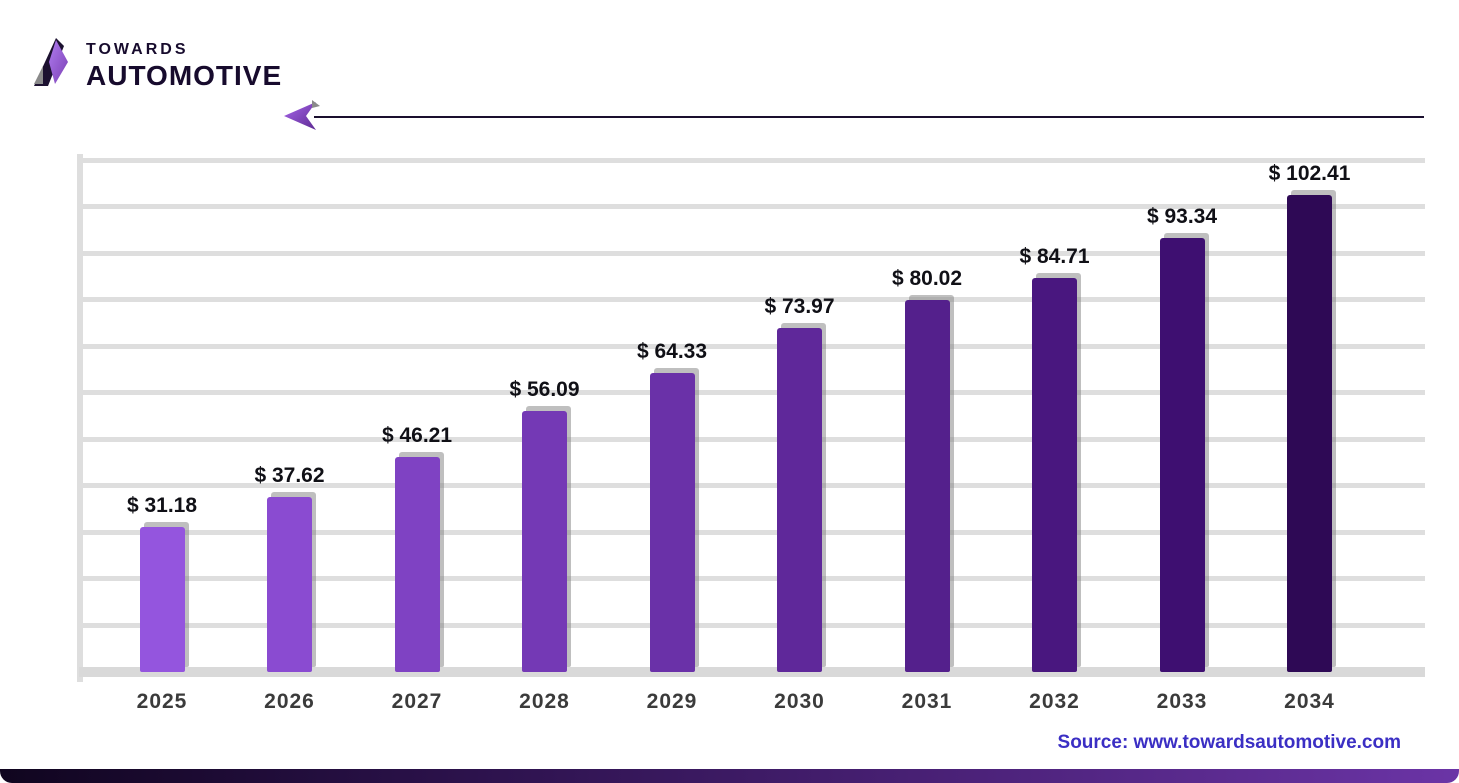  I want to click on x-axis-year-label: 2033, so click(1182, 701).